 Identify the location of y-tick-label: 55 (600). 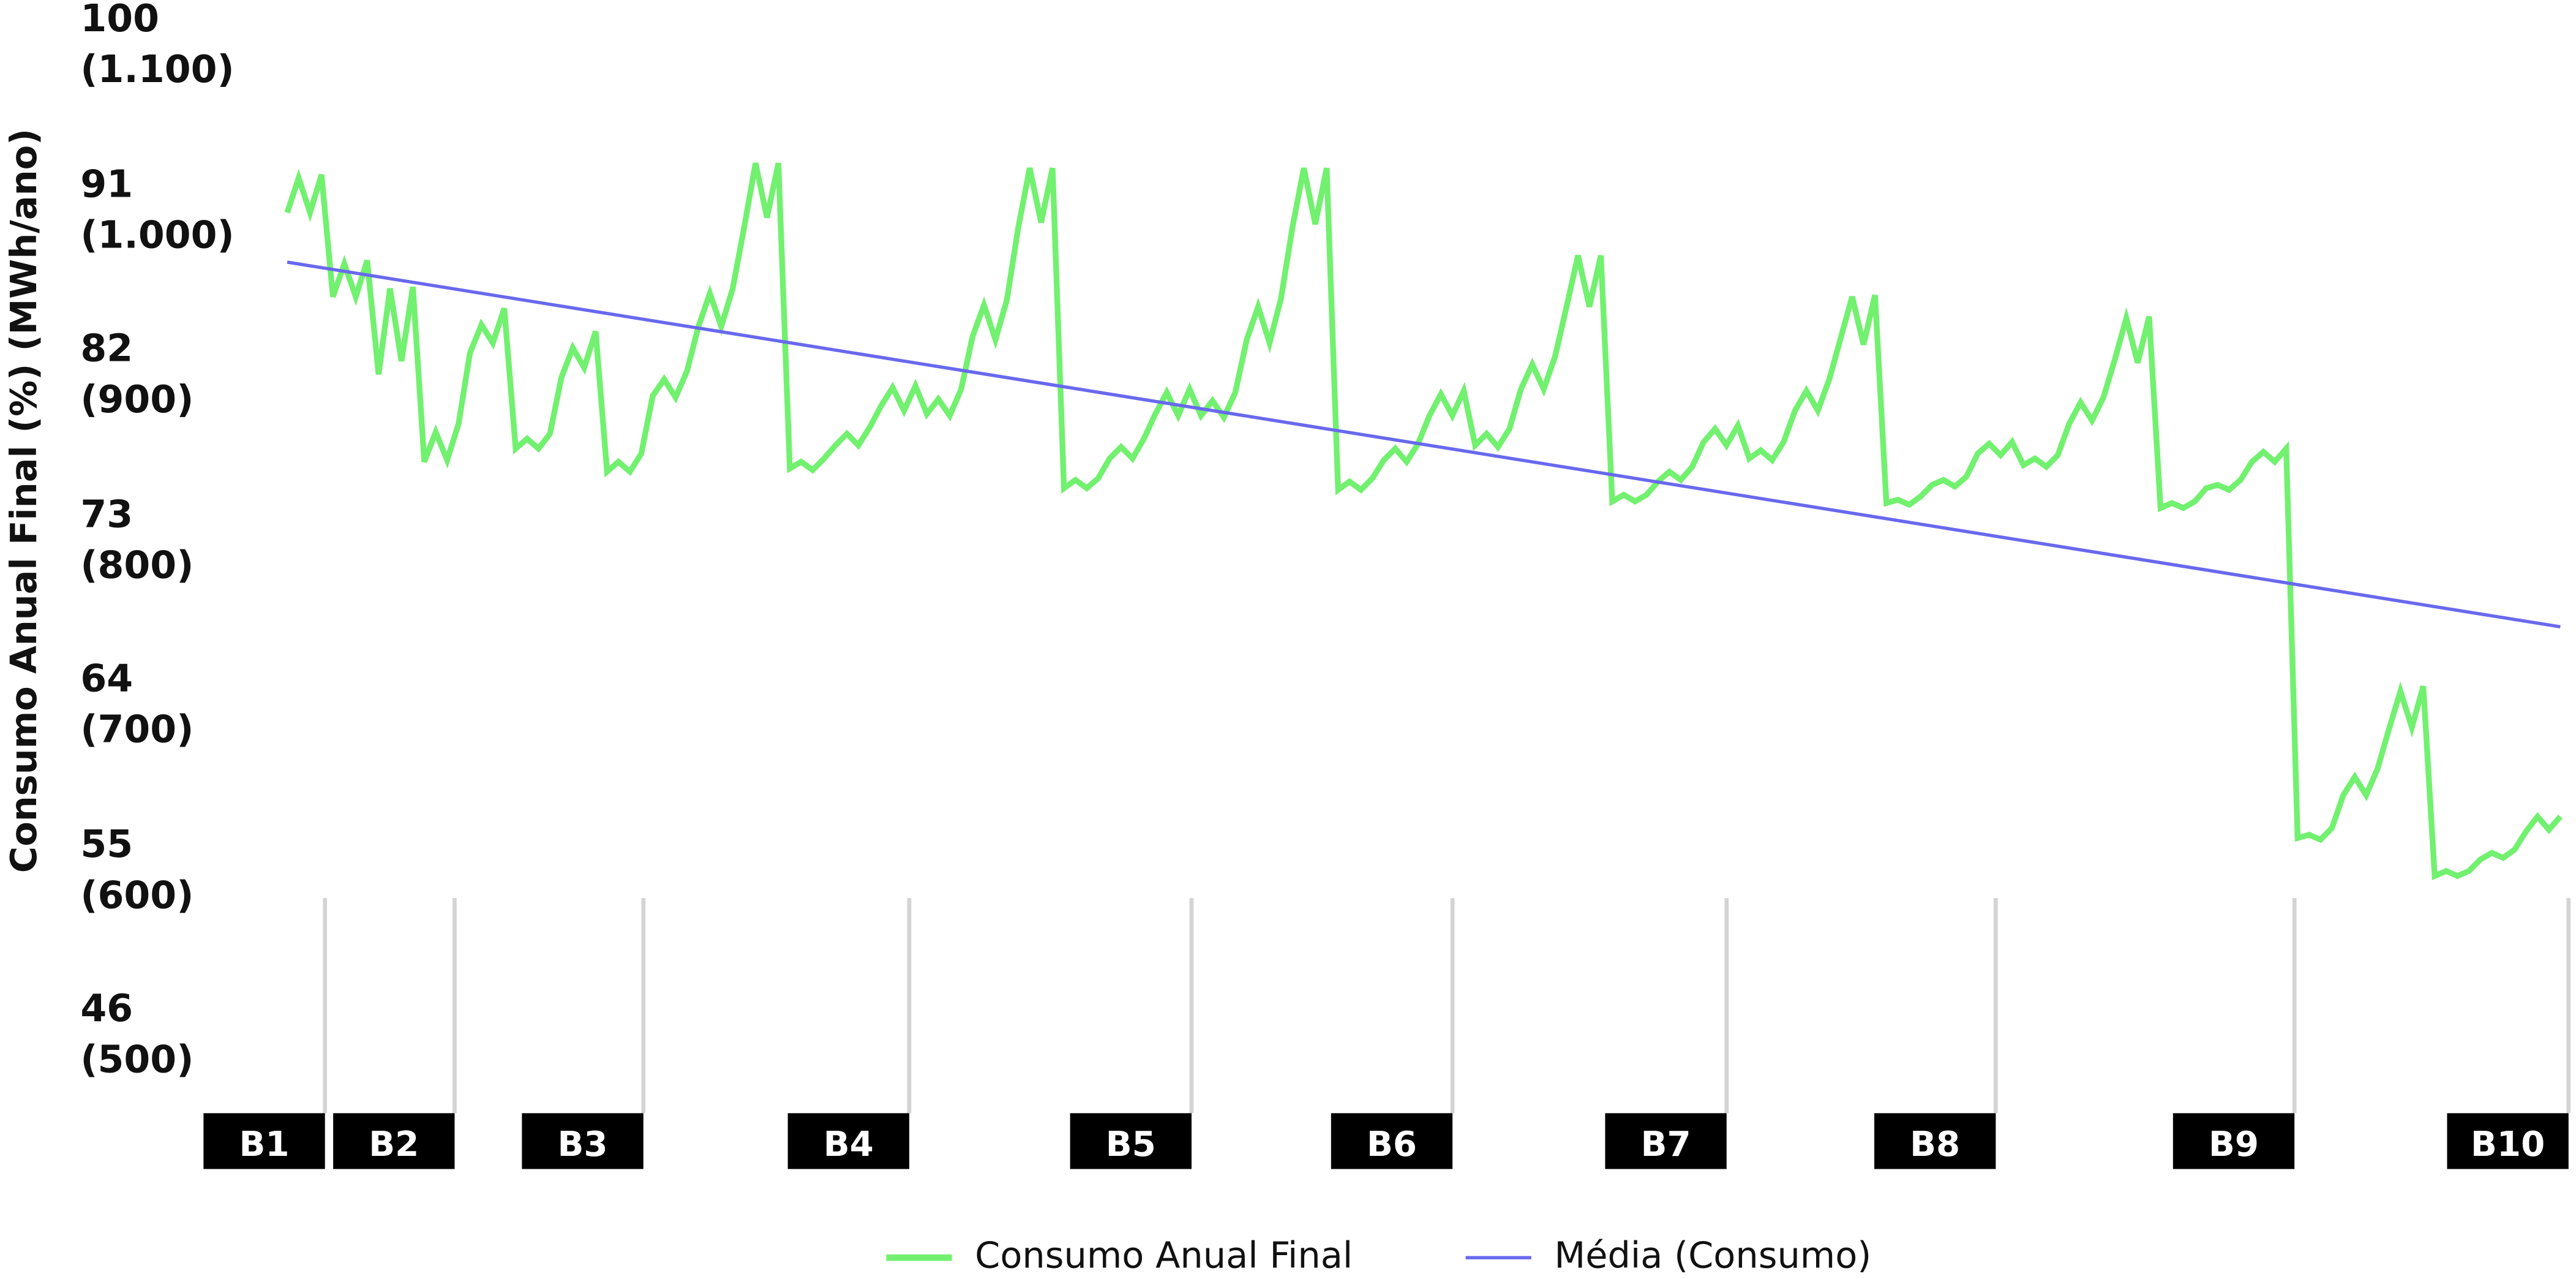
(137, 870).